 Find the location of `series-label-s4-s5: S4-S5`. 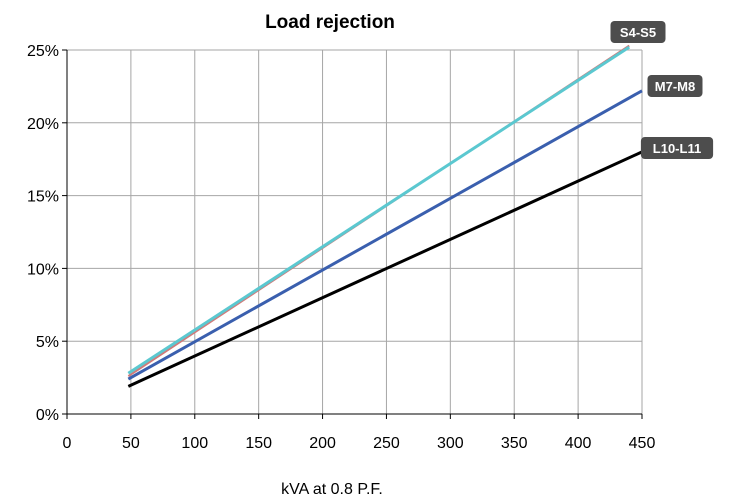

series-label-s4-s5: S4-S5 is located at coordinates (638, 32).